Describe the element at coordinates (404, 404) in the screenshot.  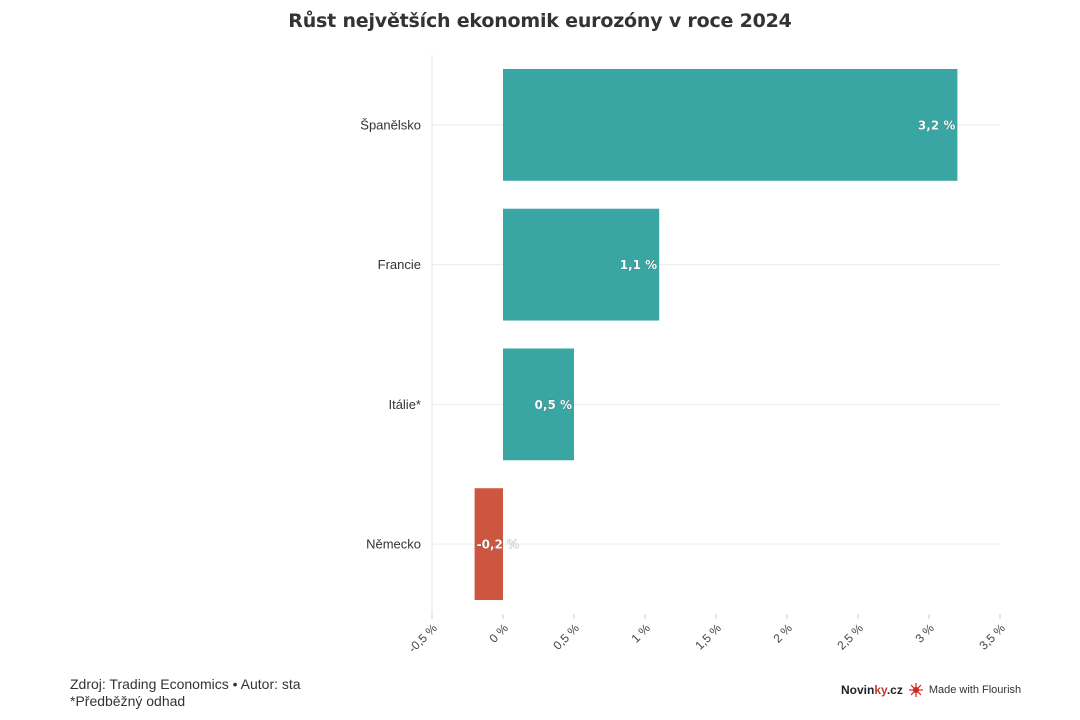
I see `category-label: Itálie*` at that location.